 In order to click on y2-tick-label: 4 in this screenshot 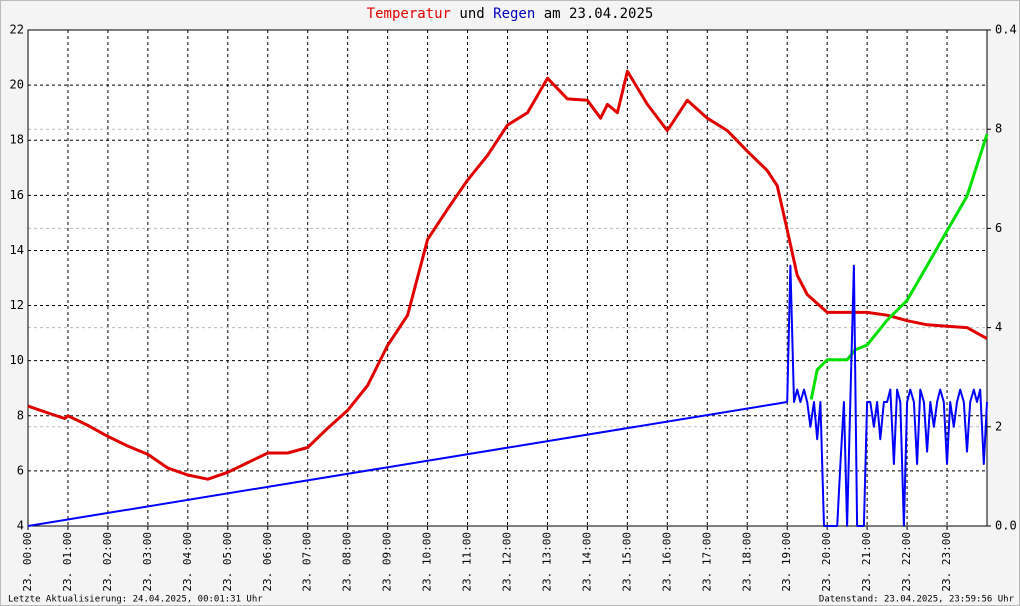, I will do `click(998, 327)`.